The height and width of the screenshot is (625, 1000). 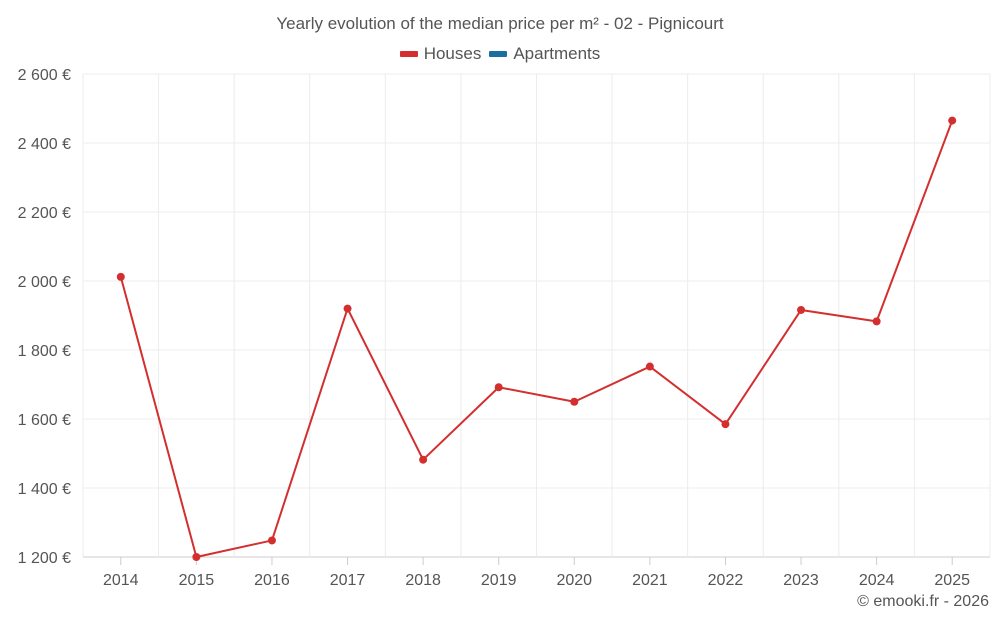 I want to click on legend-item-apartments: Apartments, so click(x=544, y=54).